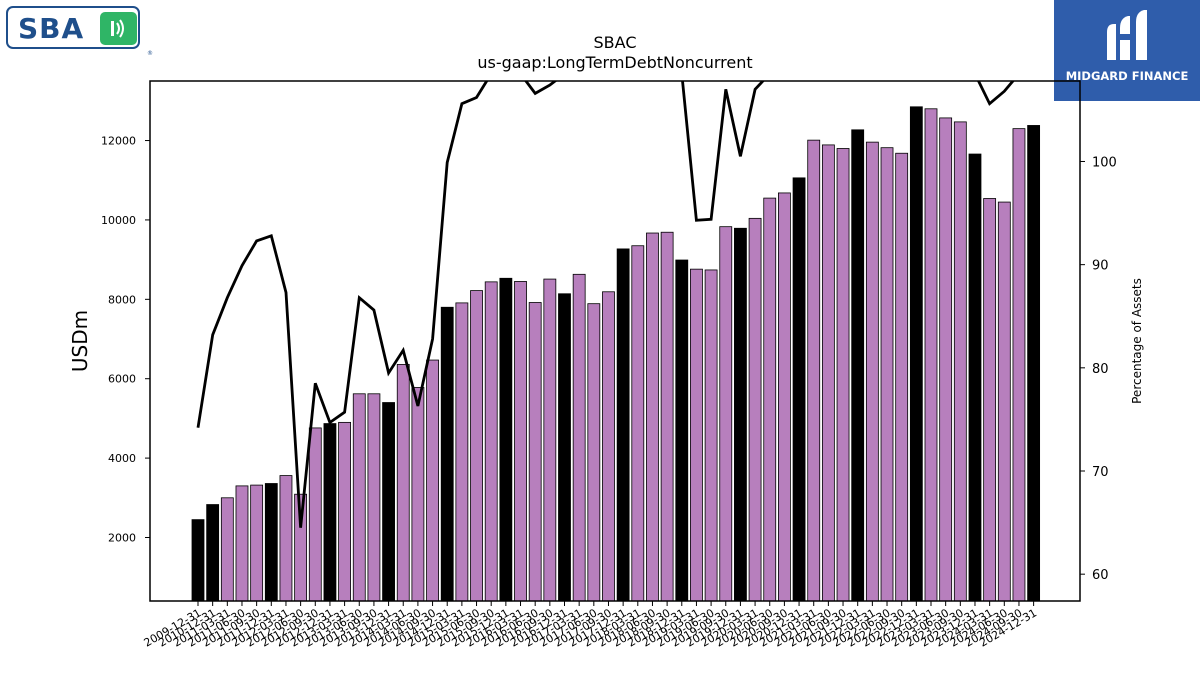  Describe the element at coordinates (1100, 266) in the screenshot. I see `y2-tick-label: 90` at that location.